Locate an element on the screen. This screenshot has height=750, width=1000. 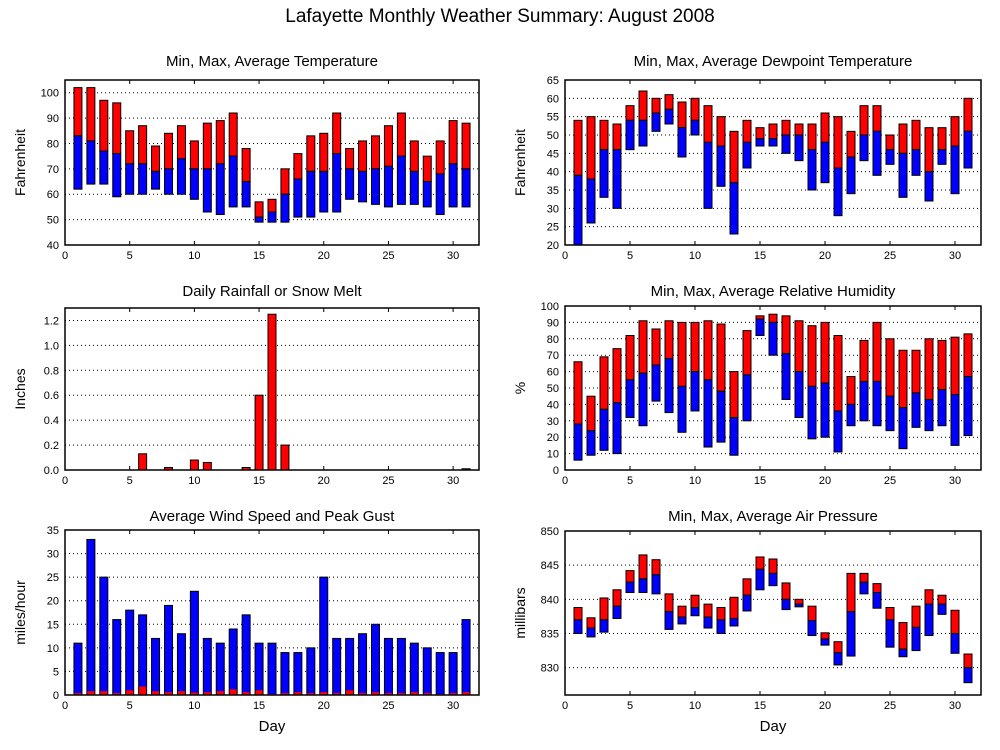
x-tick-label: 25 is located at coordinates (890, 256).